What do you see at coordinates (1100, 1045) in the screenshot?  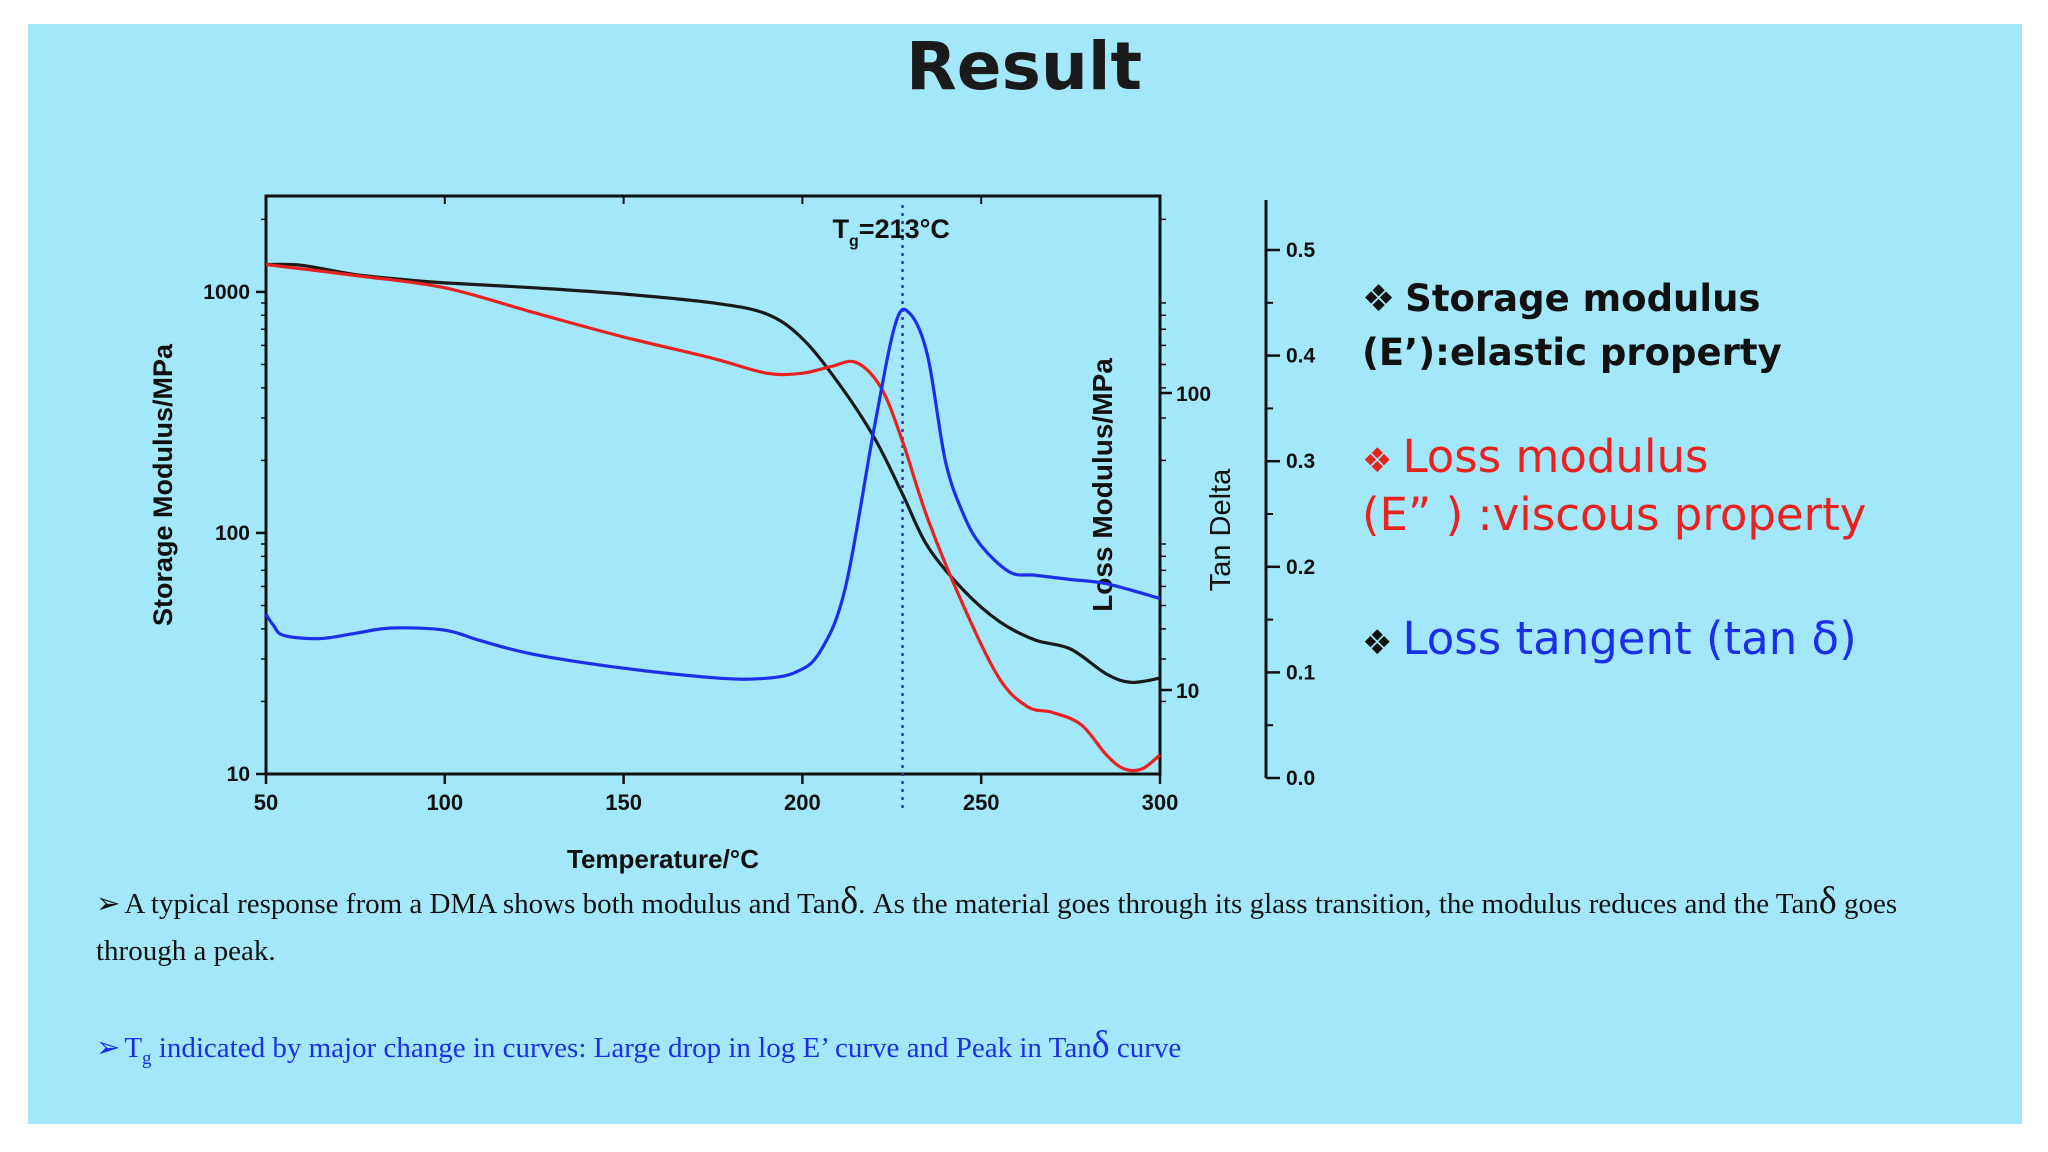 I see `note2-delta: δ` at bounding box center [1100, 1045].